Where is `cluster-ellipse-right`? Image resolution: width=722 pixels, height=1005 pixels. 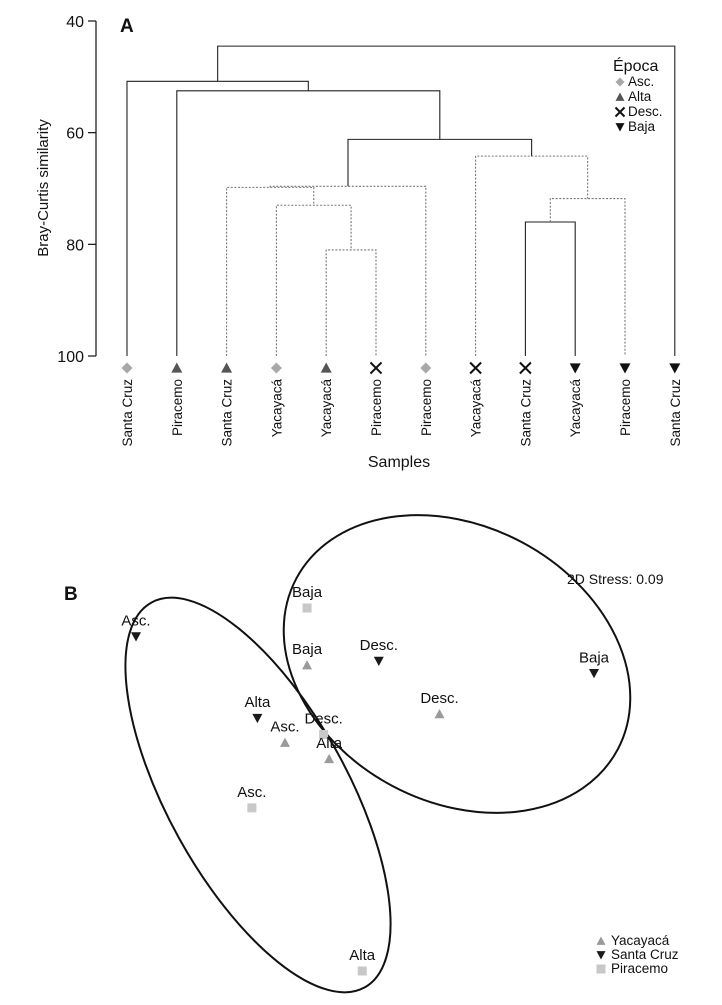
cluster-ellipse-right is located at coordinates (457, 664).